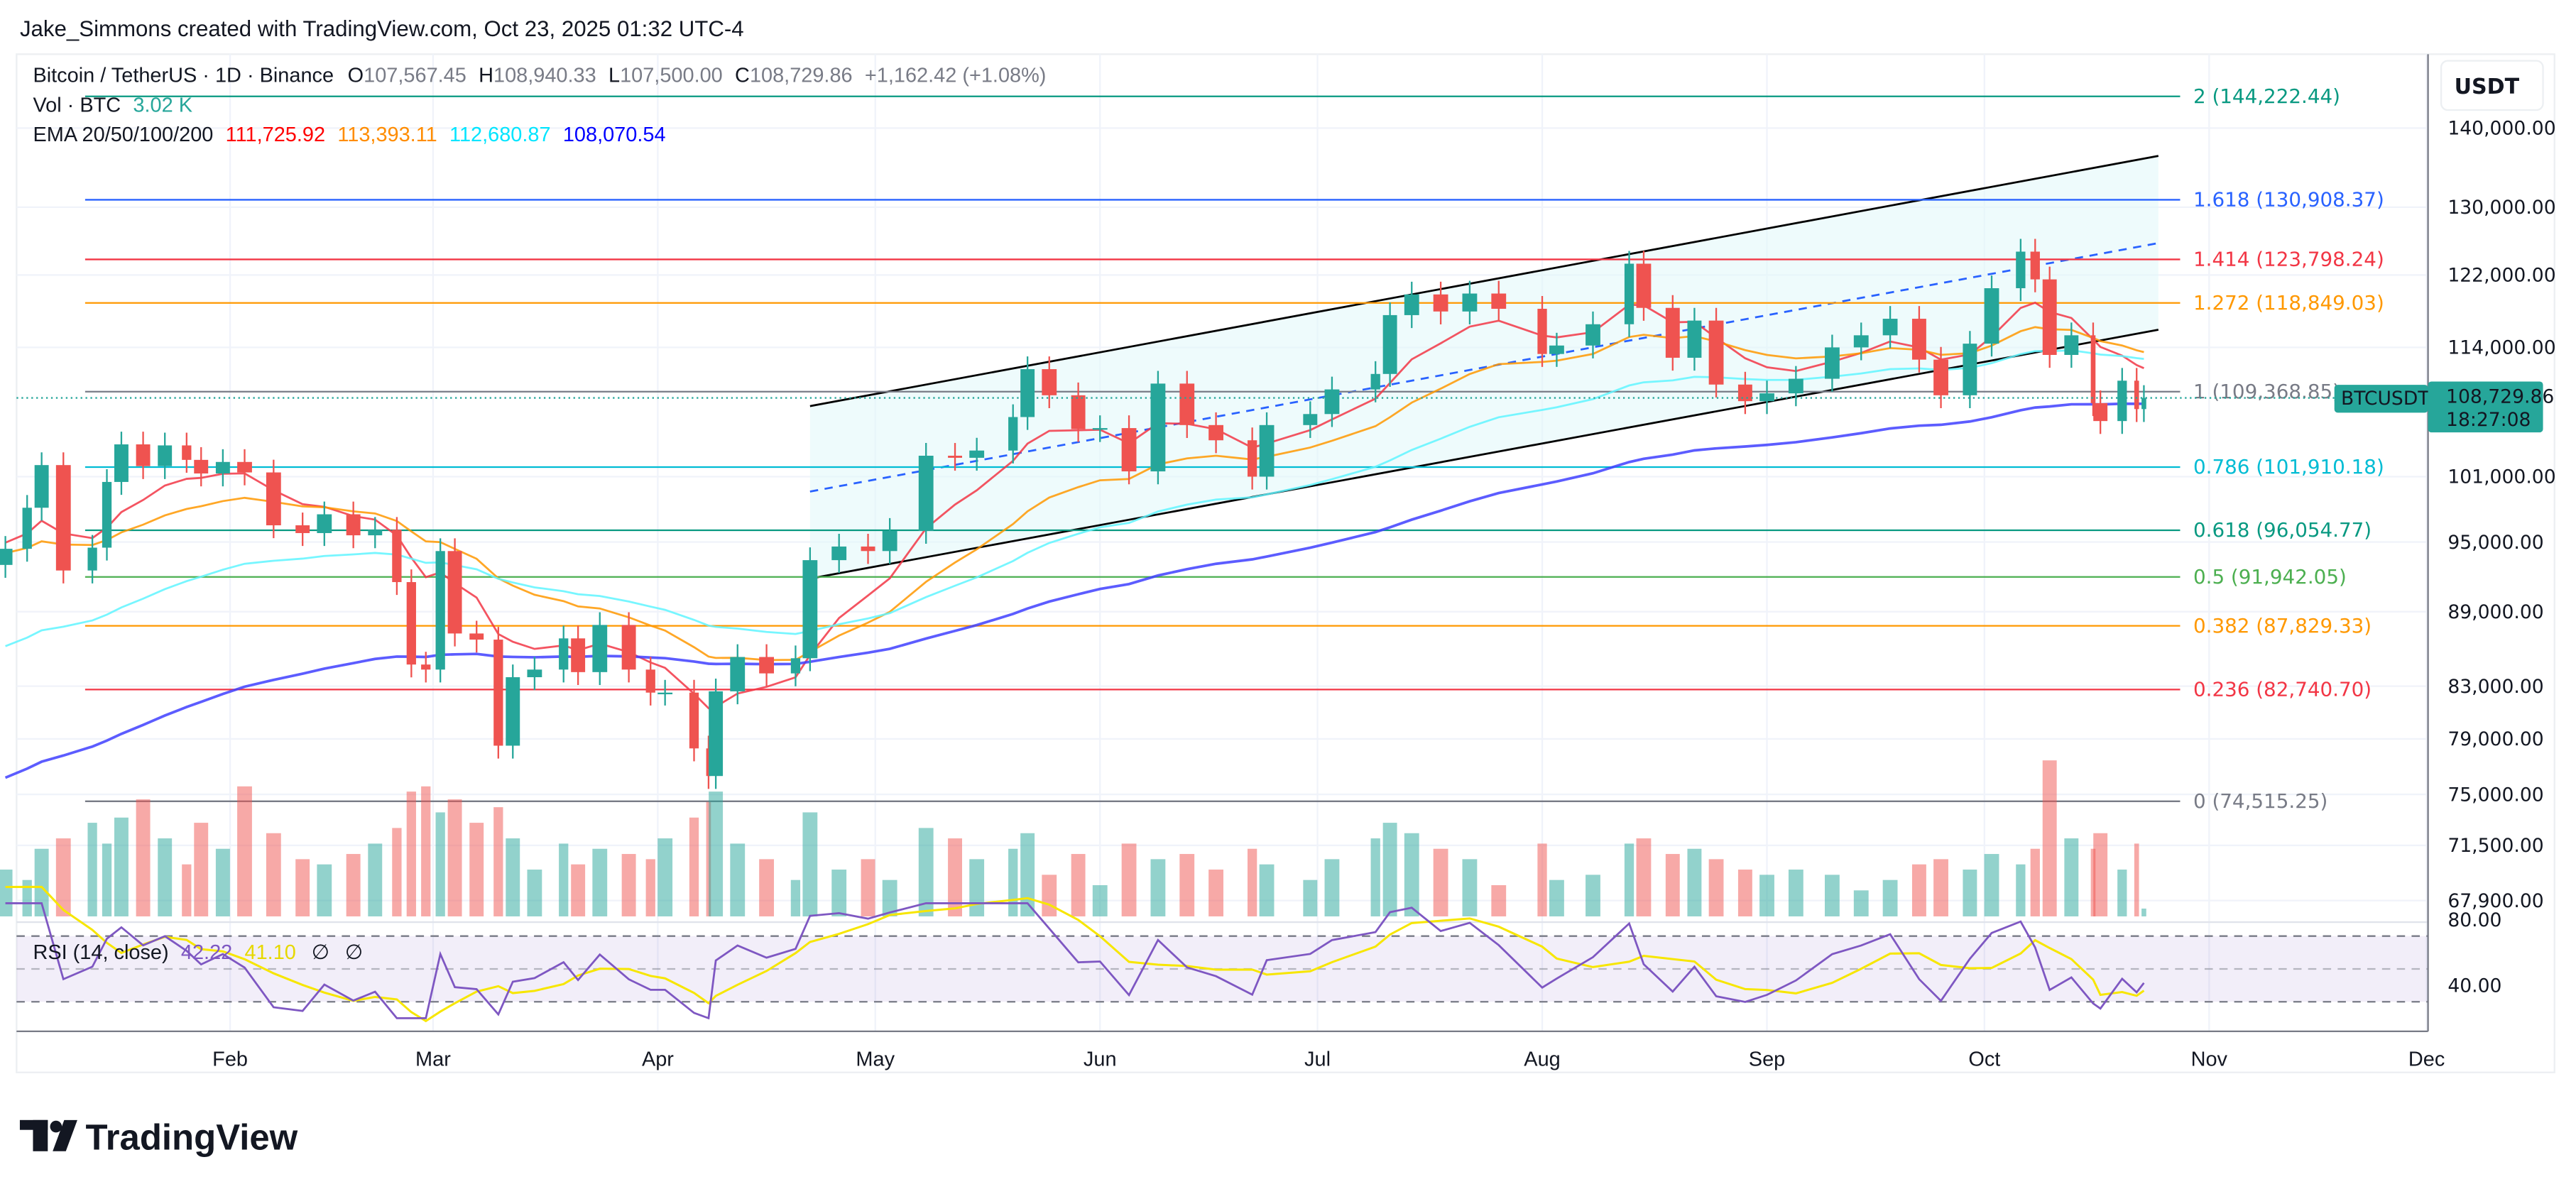 The image size is (2576, 1189). What do you see at coordinates (1075, 961) in the screenshot?
I see `rsi-line` at bounding box center [1075, 961].